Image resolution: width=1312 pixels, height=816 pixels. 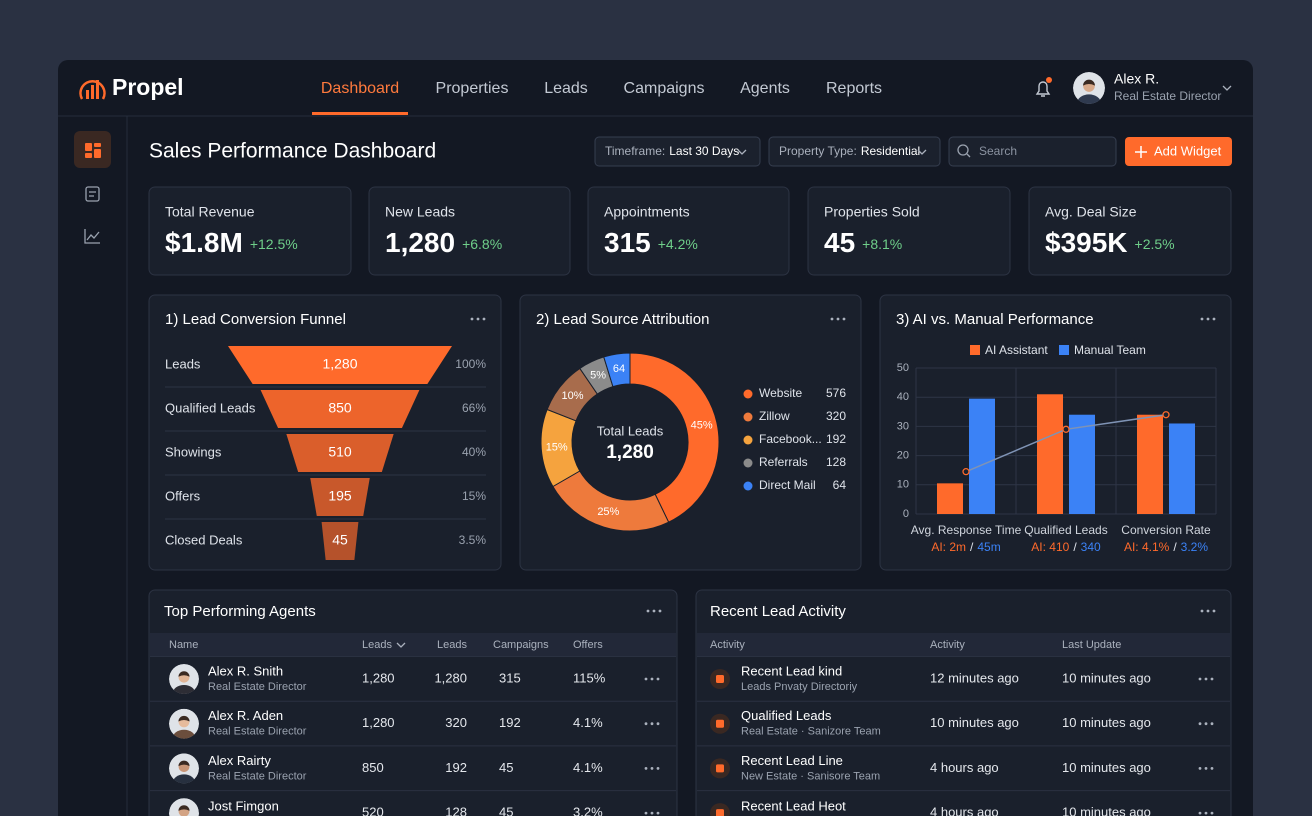 I want to click on agent-role: Real Estate Director, so click(x=257, y=776).